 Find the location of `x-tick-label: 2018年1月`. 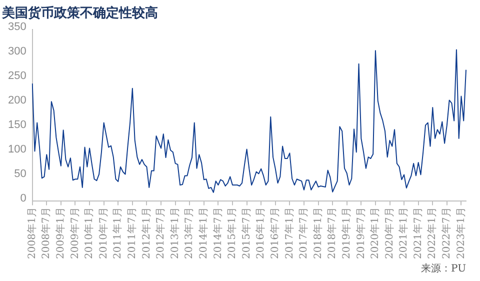

x-tick-label: 2018年1月 is located at coordinates (318, 233).